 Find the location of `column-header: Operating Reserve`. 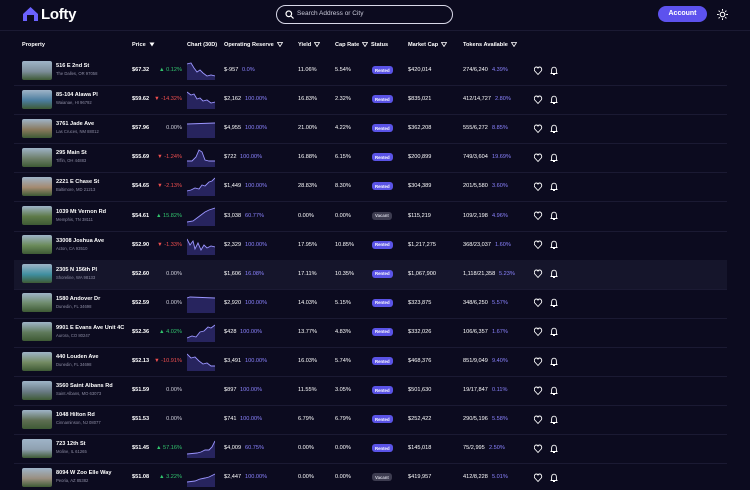

column-header: Operating Reserve is located at coordinates (253, 45).